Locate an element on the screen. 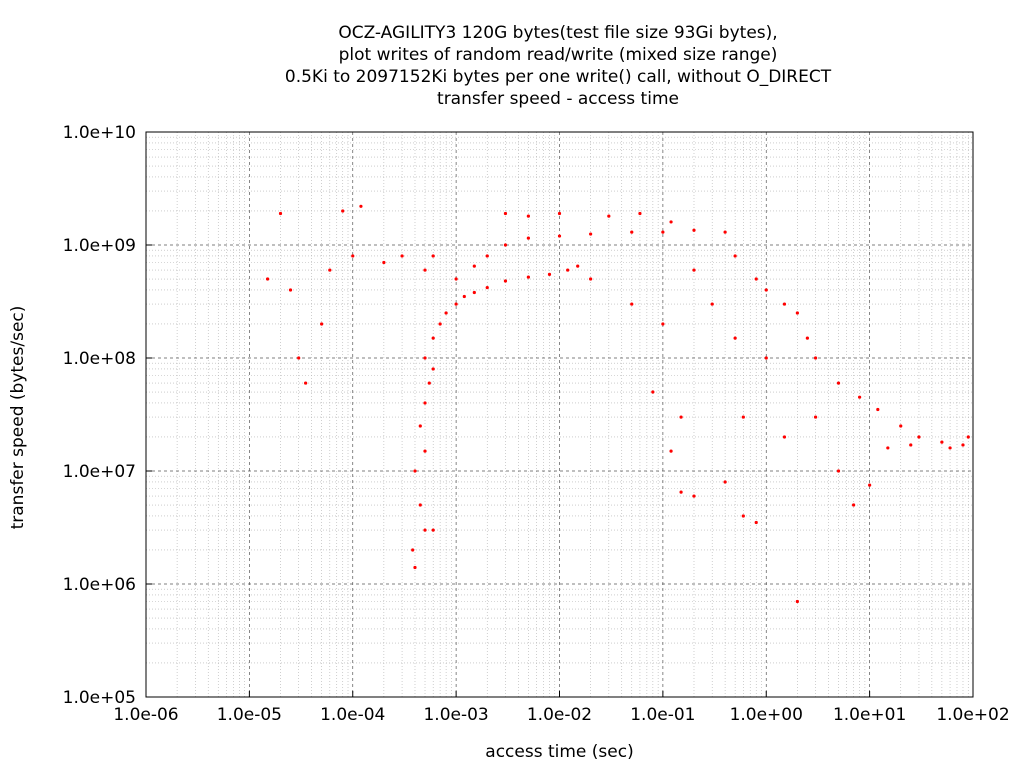 This screenshot has width=1024, height=768. x-axis-label: access time (sec) is located at coordinates (559, 752).